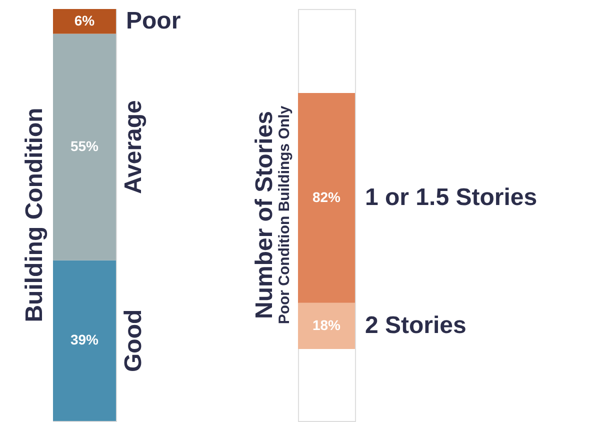 The height and width of the screenshot is (422, 600). I want to click on text: Building Condition, so click(34, 215).